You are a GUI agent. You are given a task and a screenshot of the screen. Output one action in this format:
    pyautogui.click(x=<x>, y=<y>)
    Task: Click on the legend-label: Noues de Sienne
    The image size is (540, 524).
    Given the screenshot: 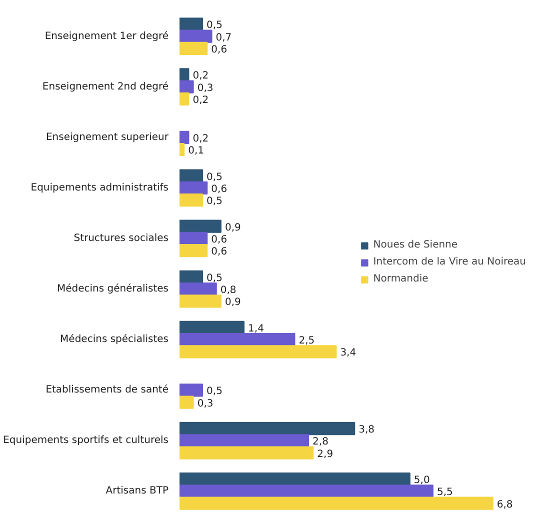 What is the action you would take?
    pyautogui.click(x=415, y=245)
    